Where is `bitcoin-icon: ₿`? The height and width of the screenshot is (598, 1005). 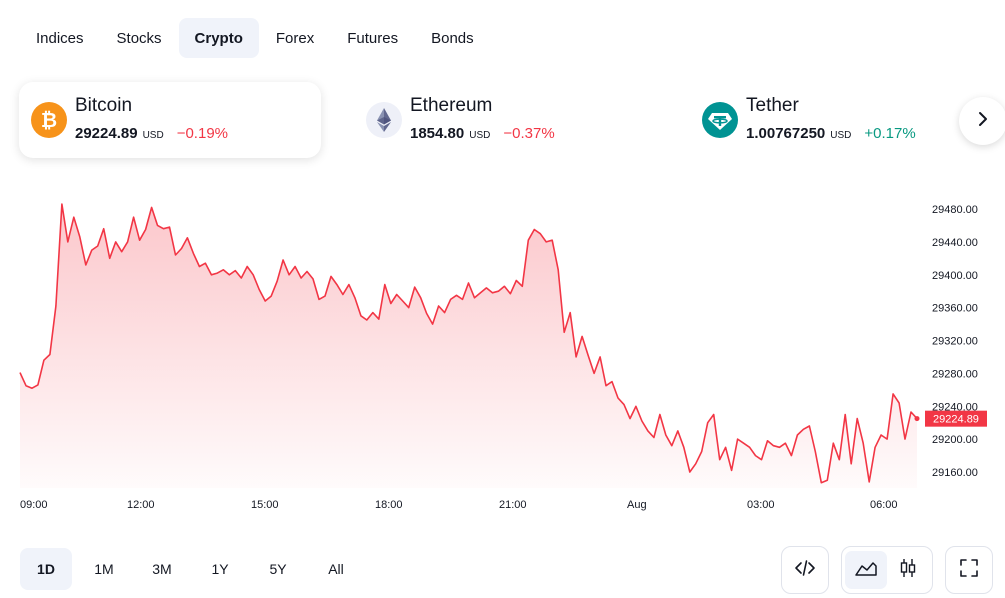 bitcoin-icon: ₿ is located at coordinates (49, 120).